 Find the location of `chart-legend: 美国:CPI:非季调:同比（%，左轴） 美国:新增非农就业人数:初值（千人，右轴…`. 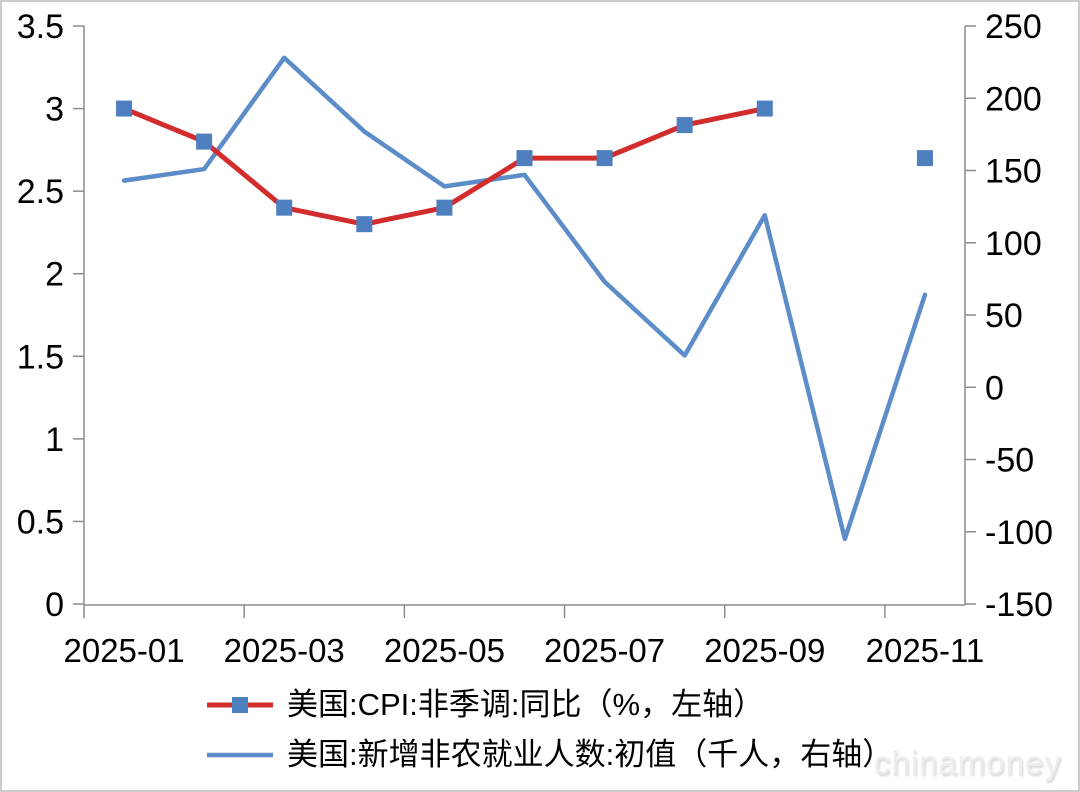

chart-legend: 美国:CPI:非季调:同比（%，左轴） 美国:新增非农就业人数:初值（千人，右轴… is located at coordinates (549, 730).